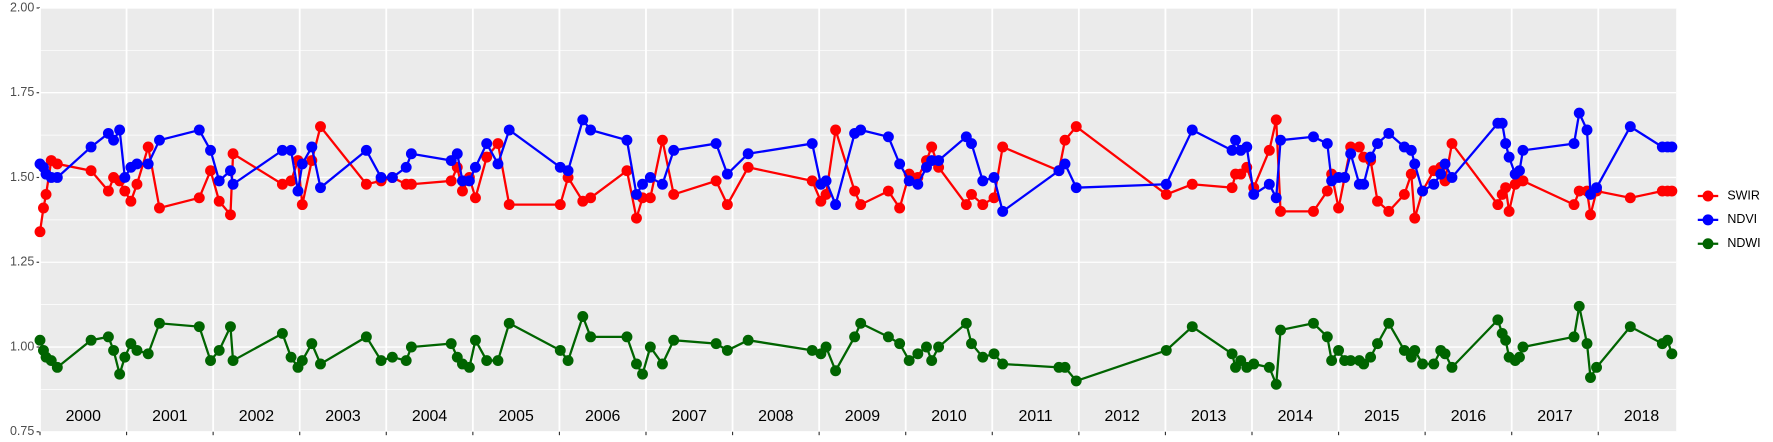 The image size is (1773, 442). Describe the element at coordinates (1469, 416) in the screenshot. I see `year-label: 2016` at that location.